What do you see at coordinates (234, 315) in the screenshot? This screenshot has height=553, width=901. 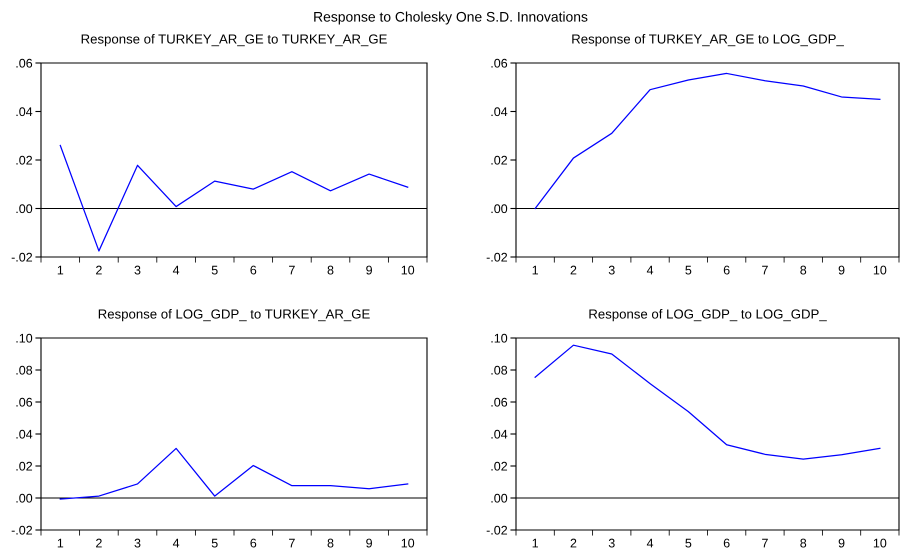 I see `chart-title: Response of LOG_GDP_ to TURKEY_AR_GE` at bounding box center [234, 315].